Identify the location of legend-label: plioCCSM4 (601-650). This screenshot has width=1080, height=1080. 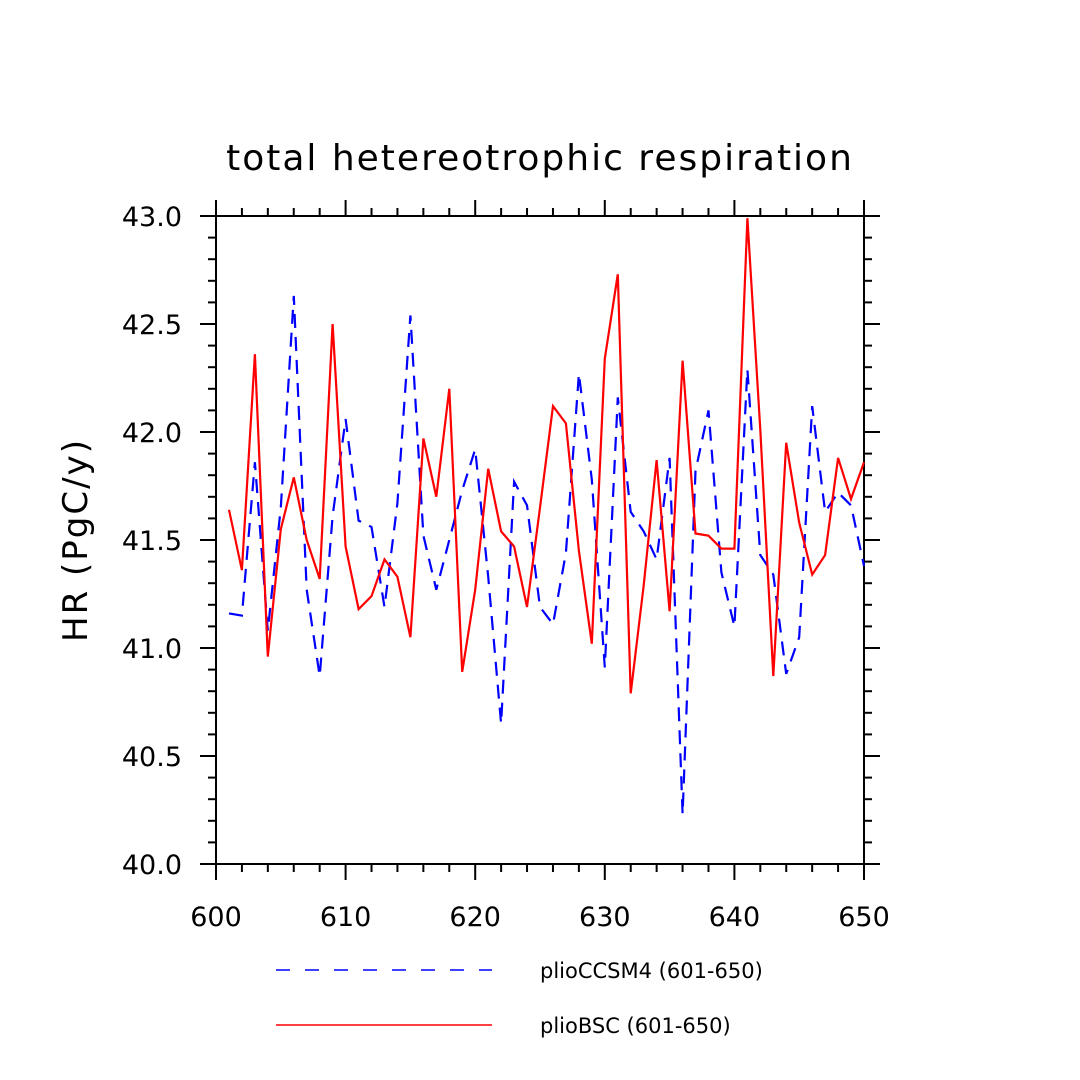
(651, 971).